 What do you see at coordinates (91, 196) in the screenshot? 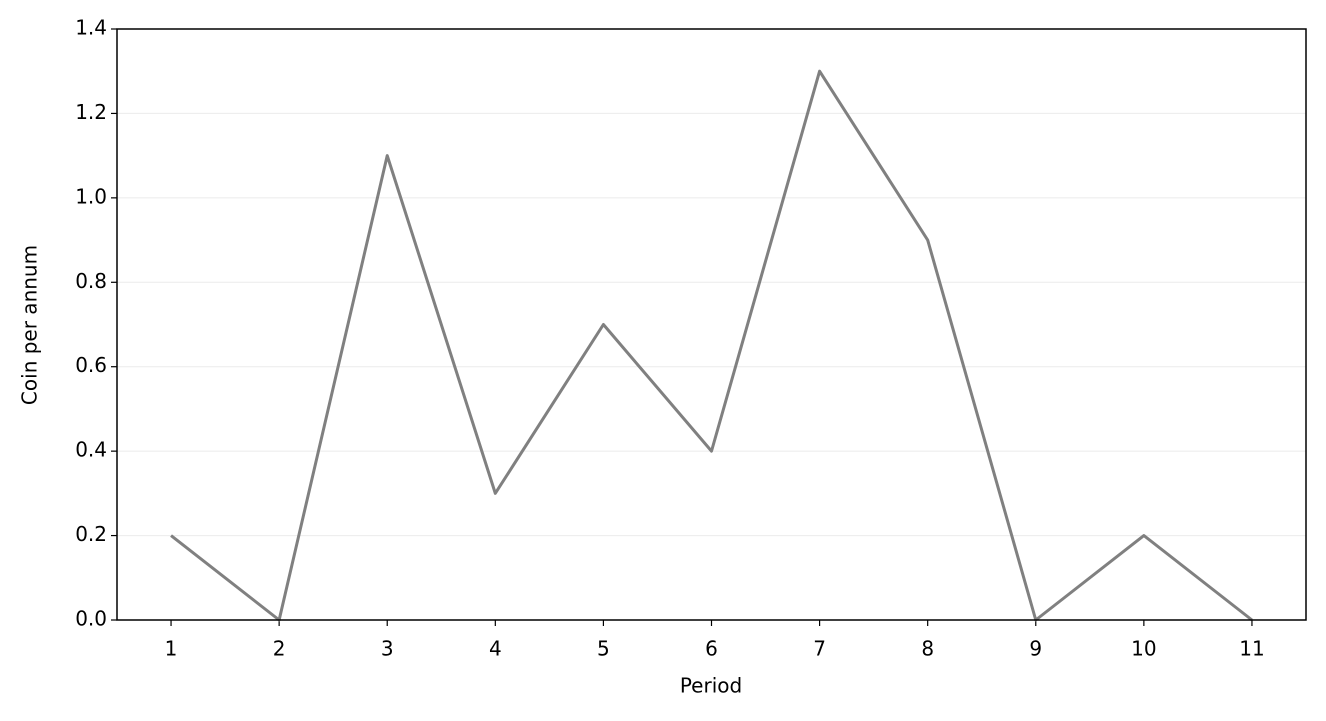
I see `y-tick-label: 1.0` at bounding box center [91, 196].